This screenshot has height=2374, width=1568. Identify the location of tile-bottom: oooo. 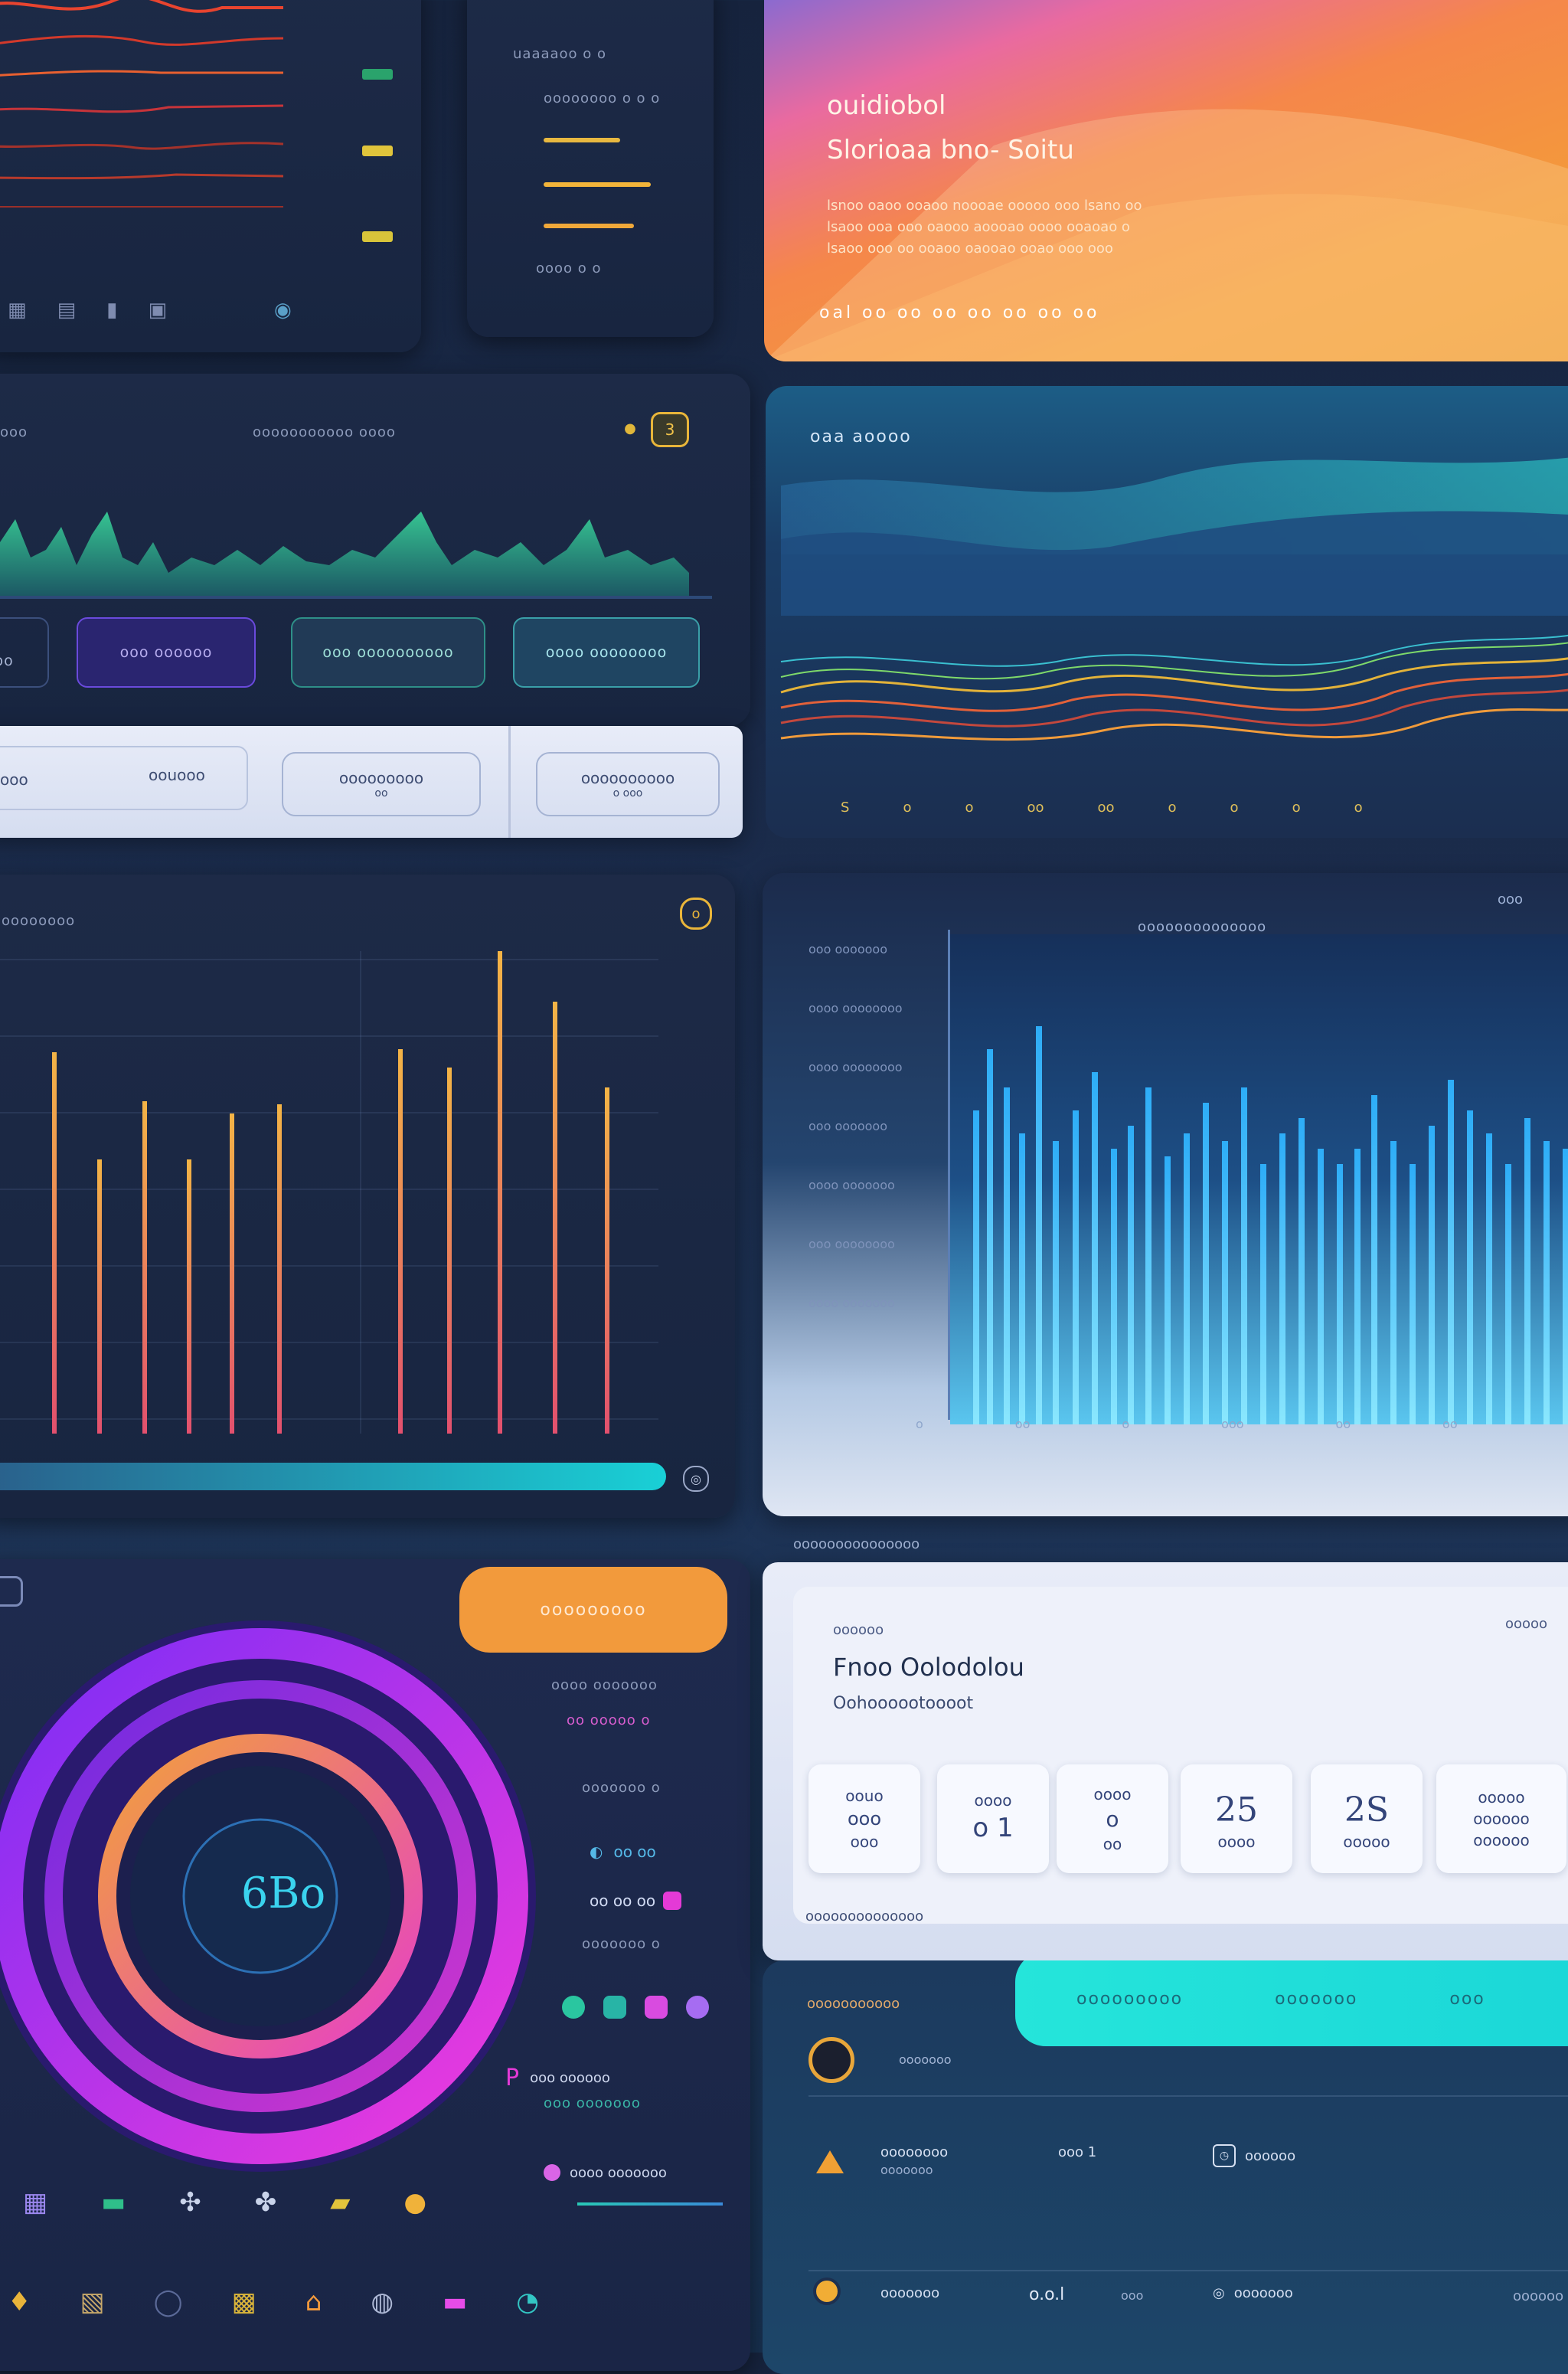
(1236, 1841).